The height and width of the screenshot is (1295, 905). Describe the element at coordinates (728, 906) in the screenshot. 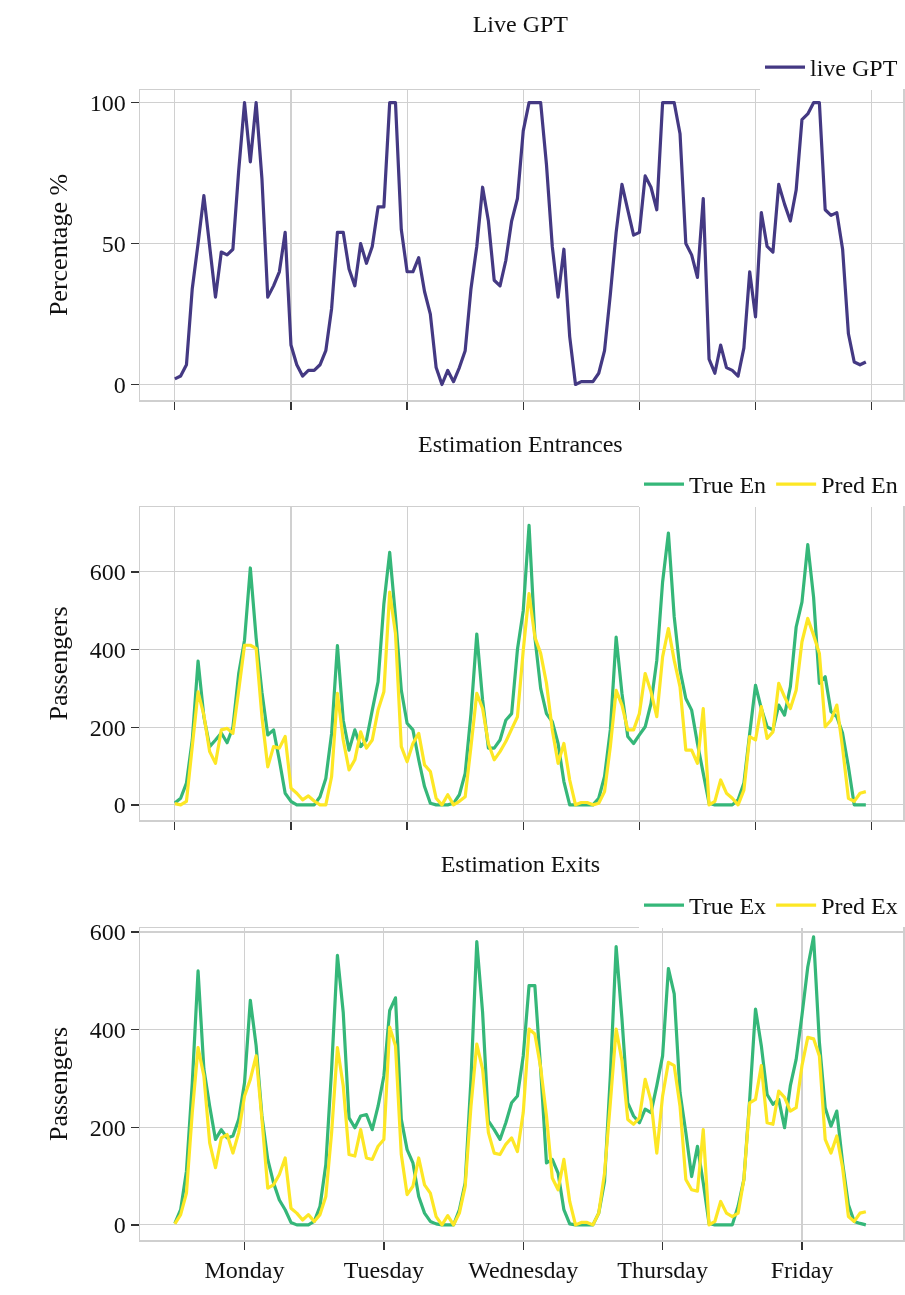

I see `legend-label: True Ex` at that location.